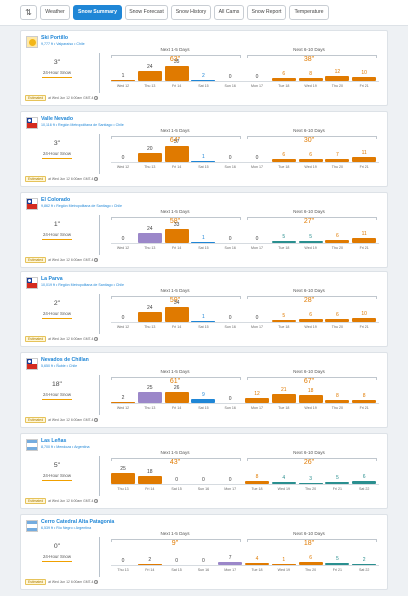 This screenshot has height=596, width=408. What do you see at coordinates (99, 314) in the screenshot?
I see `divider` at bounding box center [99, 314].